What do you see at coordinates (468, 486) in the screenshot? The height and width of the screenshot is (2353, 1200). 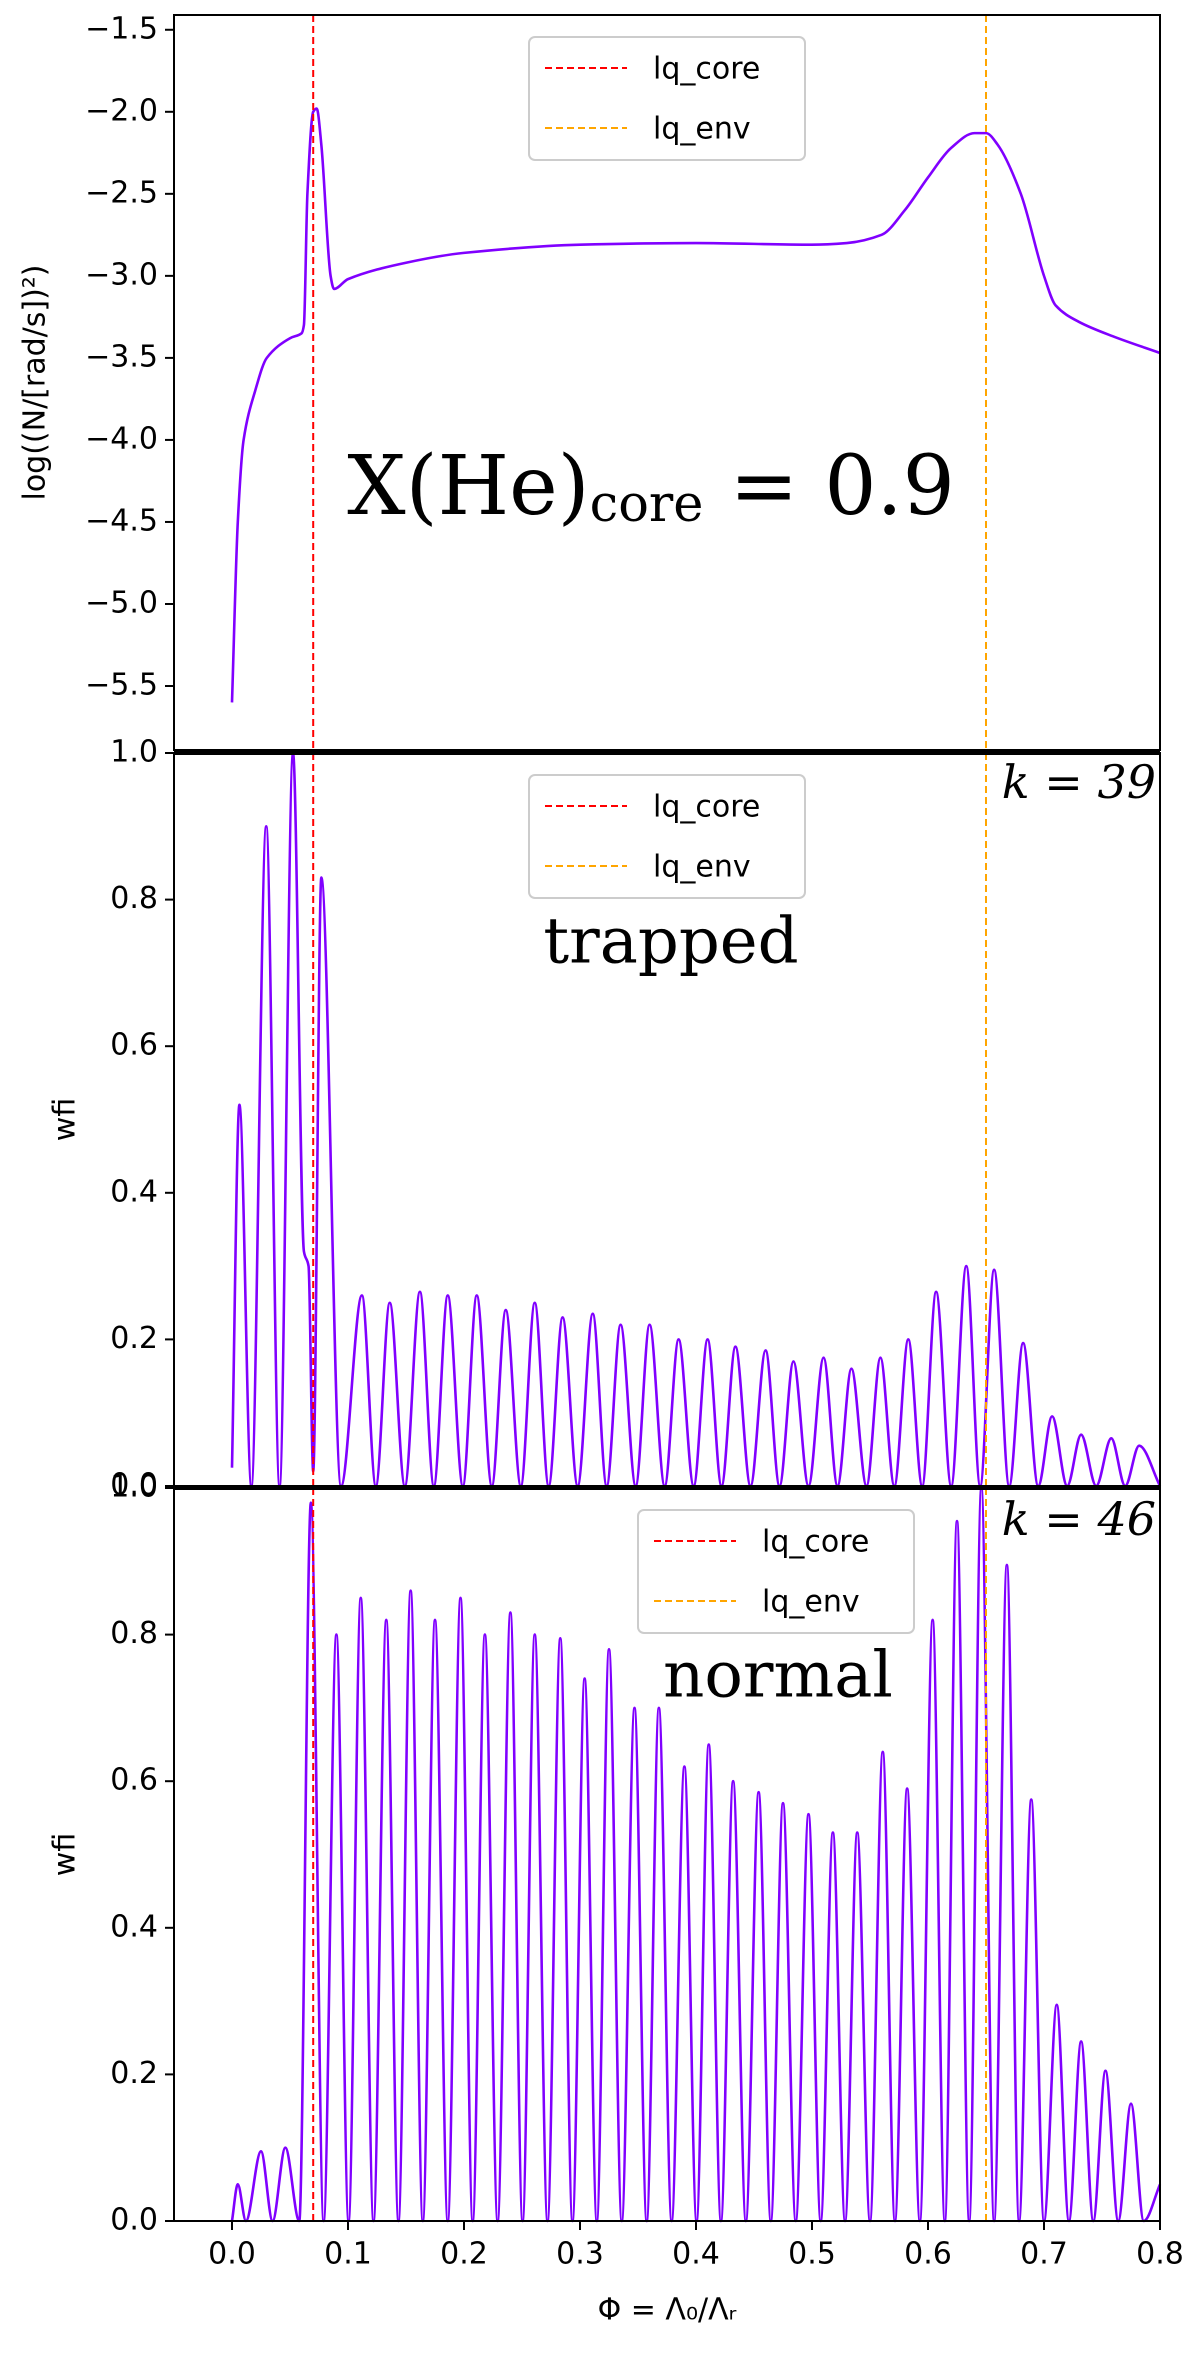 I see `annotation-part: X(He)` at bounding box center [468, 486].